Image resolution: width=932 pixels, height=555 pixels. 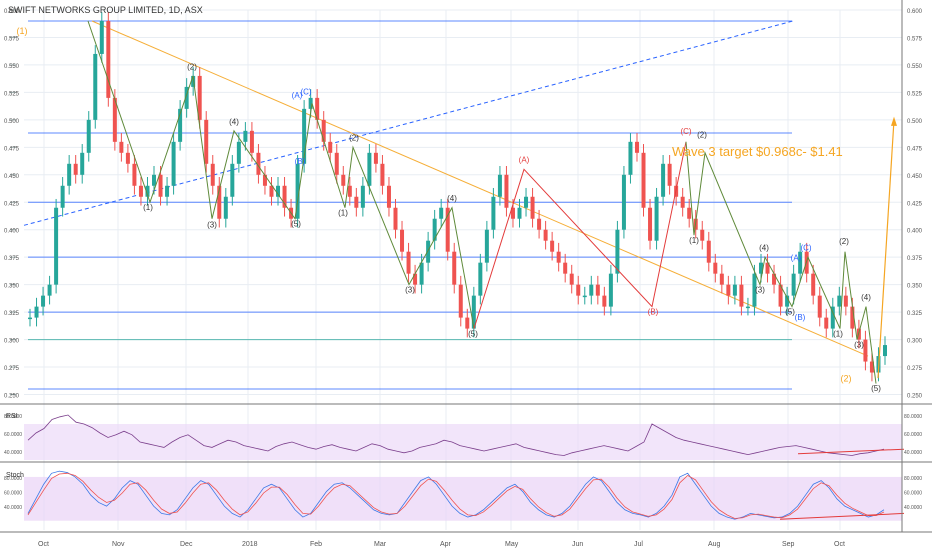 What do you see at coordinates (13, 453) in the screenshot?
I see `rsi-tick-label-left: 40.0000` at bounding box center [13, 453].